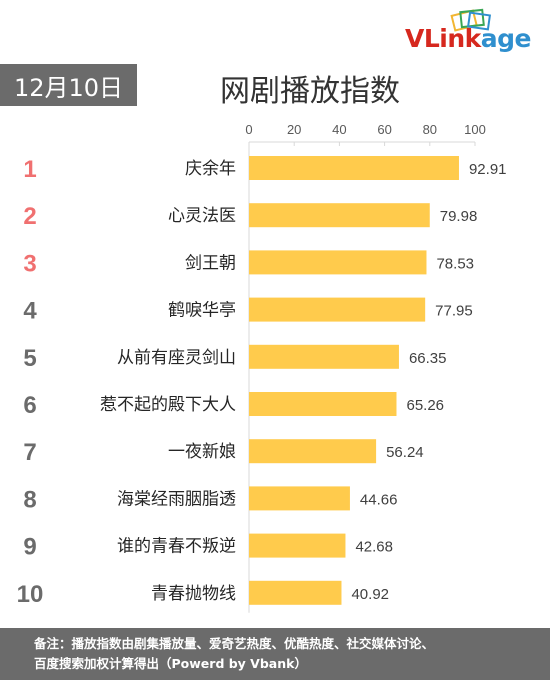 The width and height of the screenshot is (550, 680). I want to click on logo-text: VLinkage, so click(468, 38).